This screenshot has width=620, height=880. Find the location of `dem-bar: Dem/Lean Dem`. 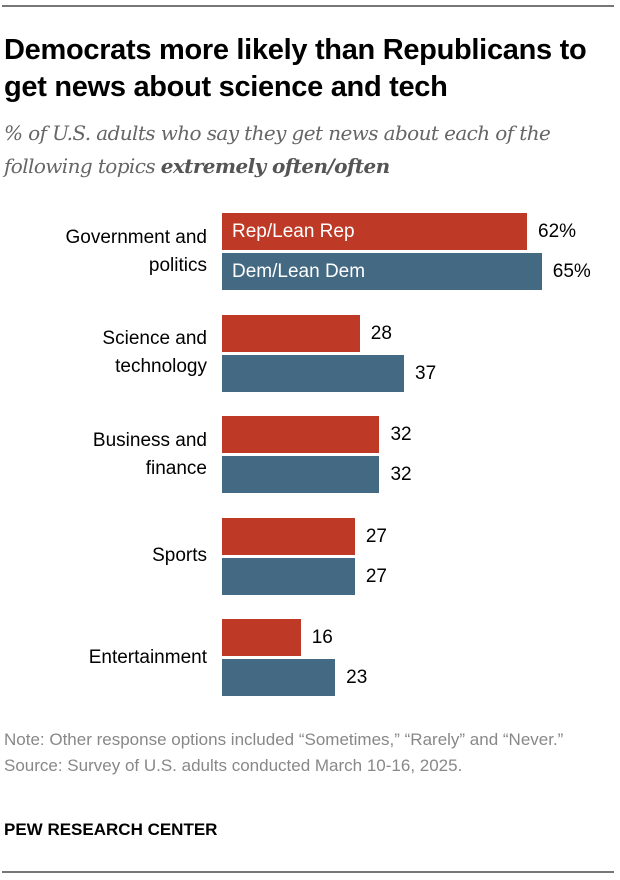

dem-bar: Dem/Lean Dem is located at coordinates (382, 271).